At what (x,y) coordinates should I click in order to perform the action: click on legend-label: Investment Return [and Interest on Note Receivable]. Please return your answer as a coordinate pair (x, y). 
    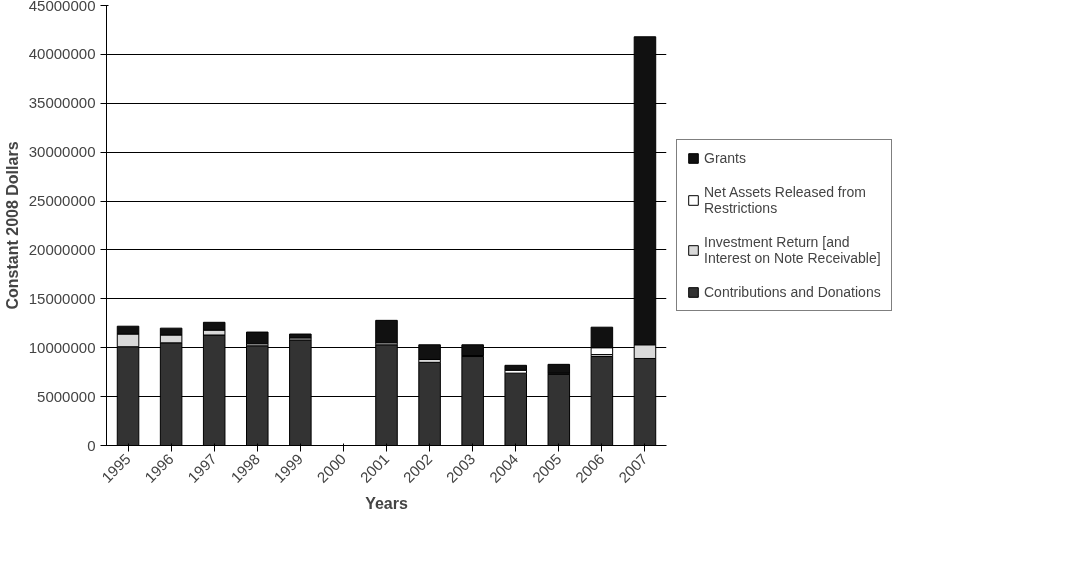
    Looking at the image, I should click on (792, 250).